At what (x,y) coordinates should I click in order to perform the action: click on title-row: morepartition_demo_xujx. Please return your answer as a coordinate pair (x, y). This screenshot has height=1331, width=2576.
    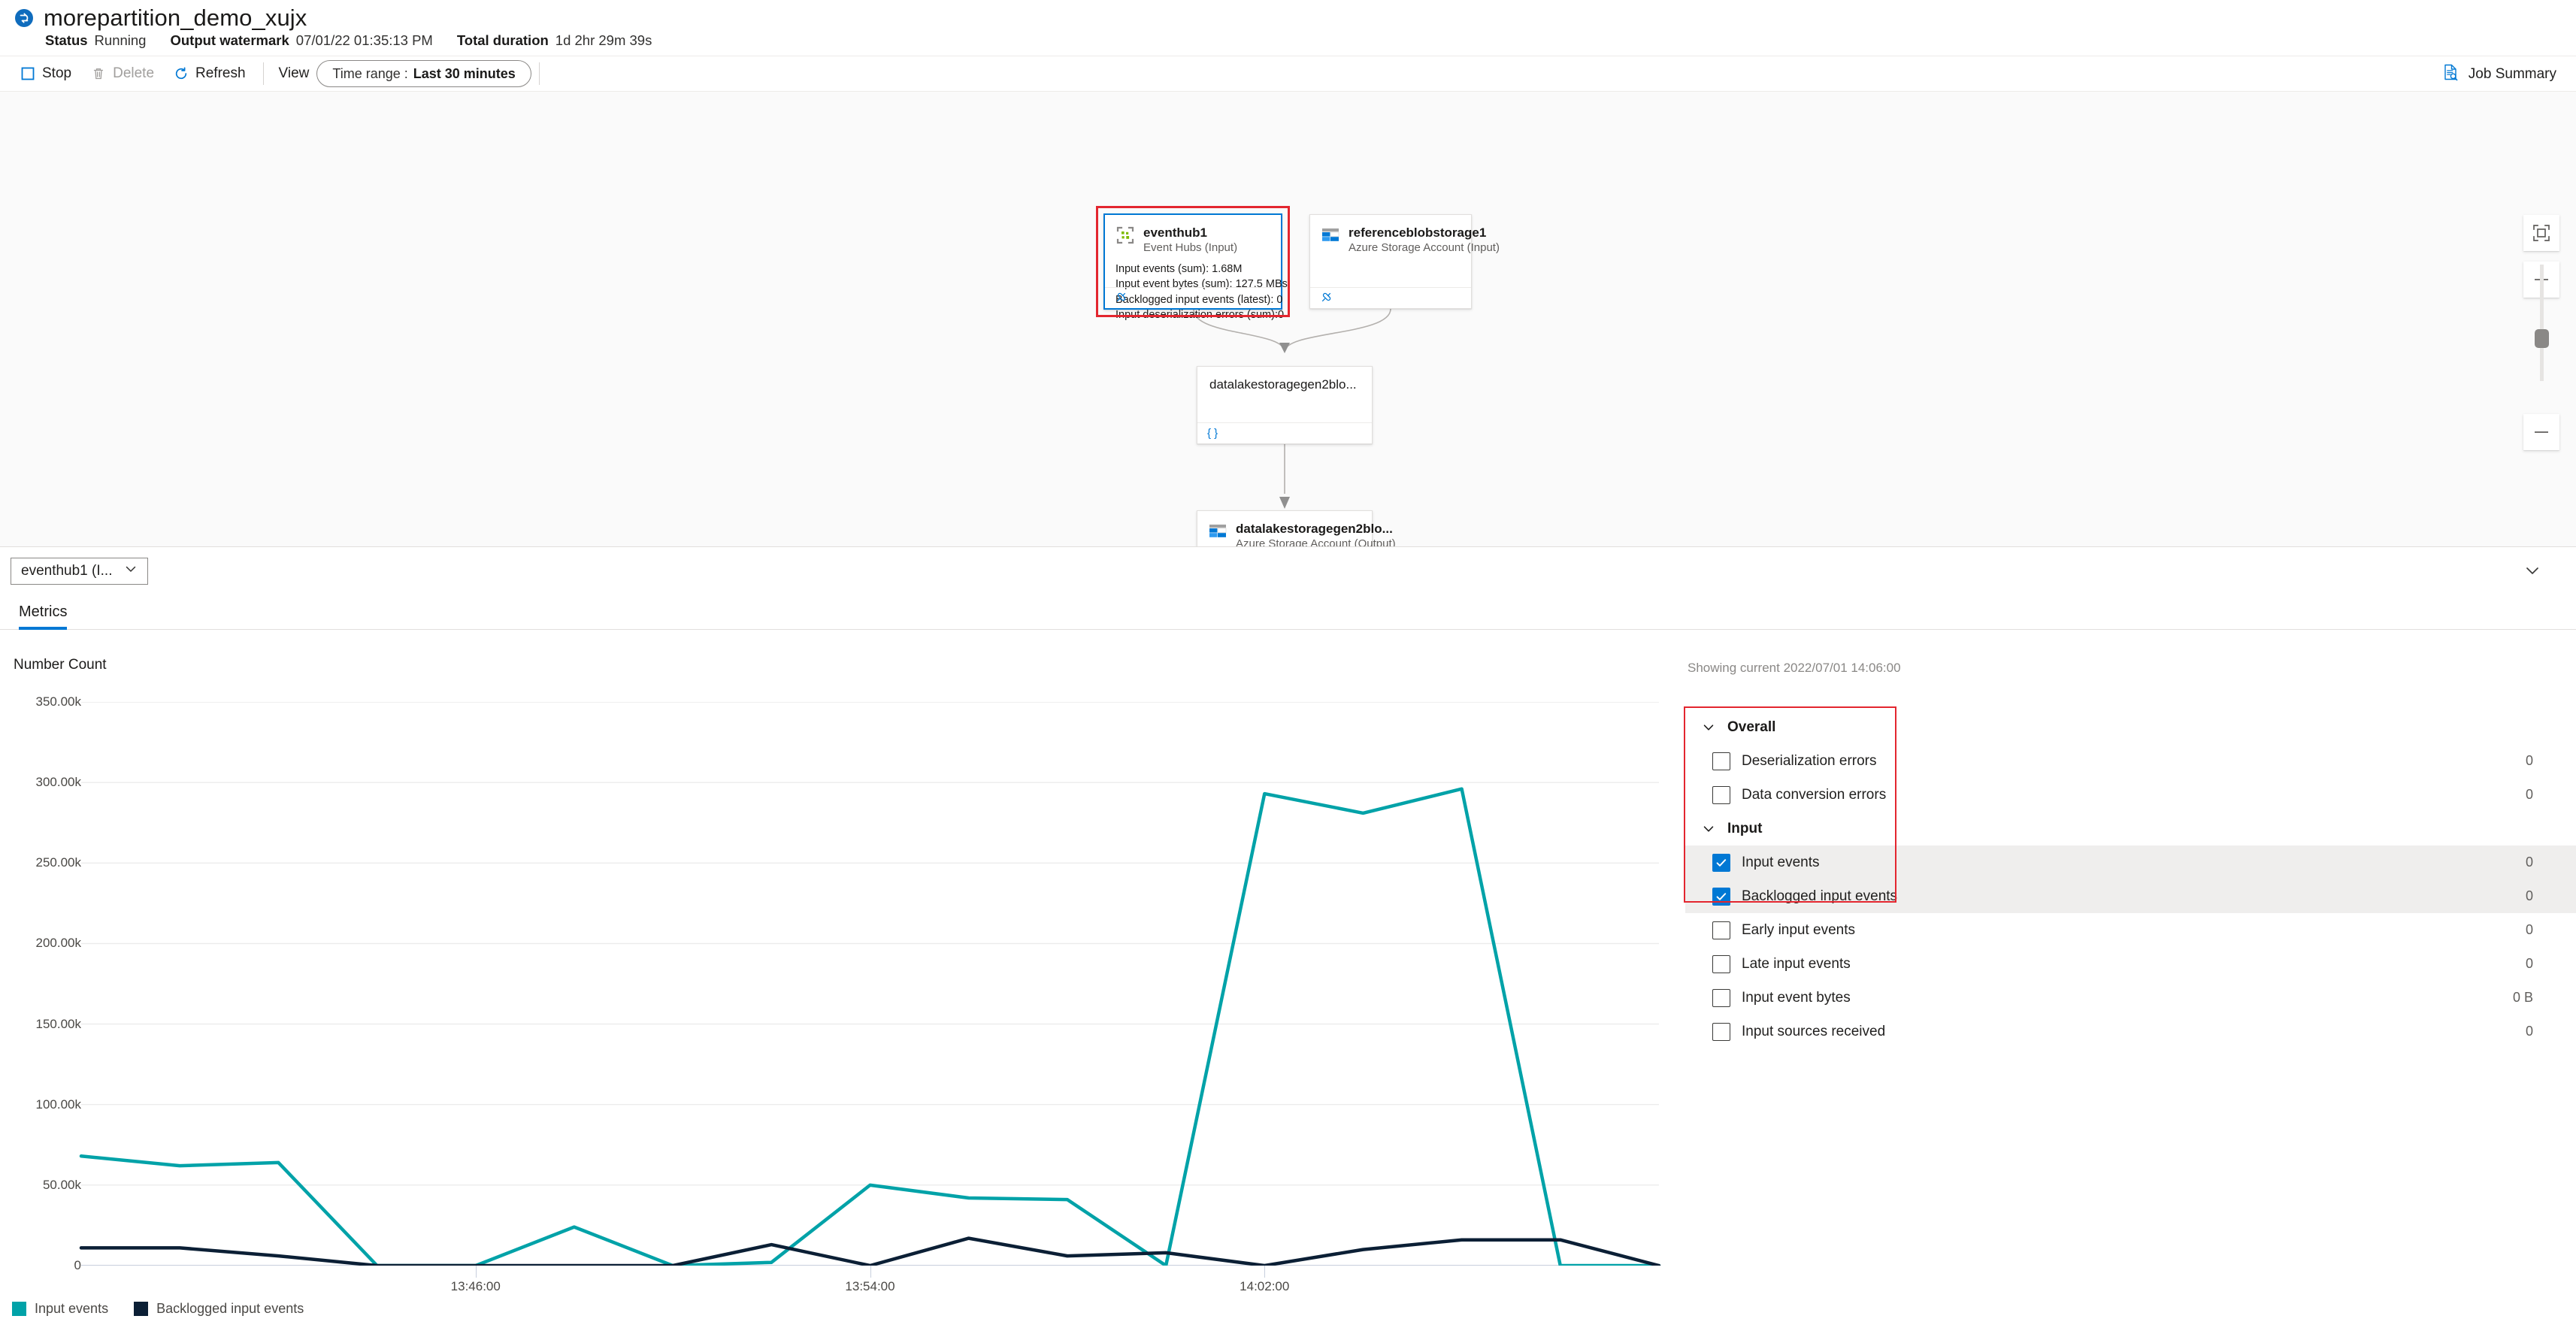
    Looking at the image, I should click on (160, 18).